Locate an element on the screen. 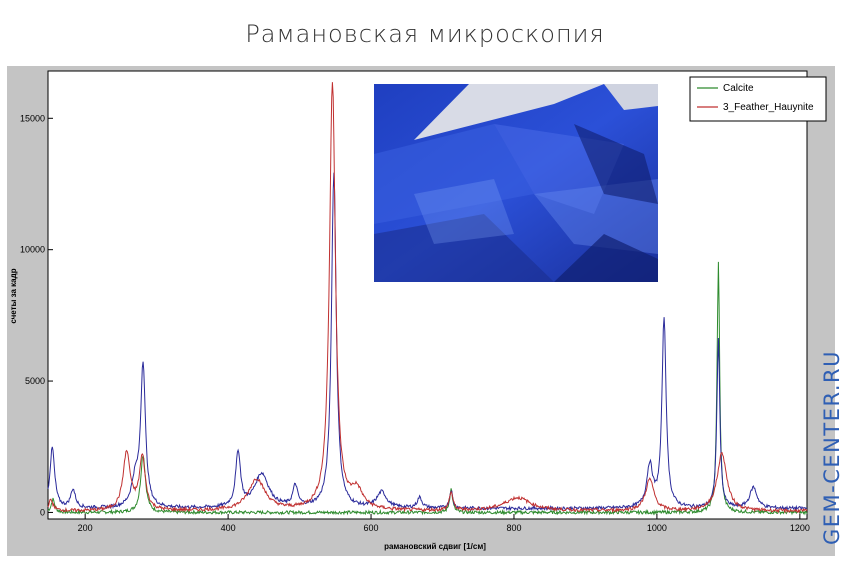 This screenshot has height=565, width=850. x-tick-label: 600 is located at coordinates (371, 528).